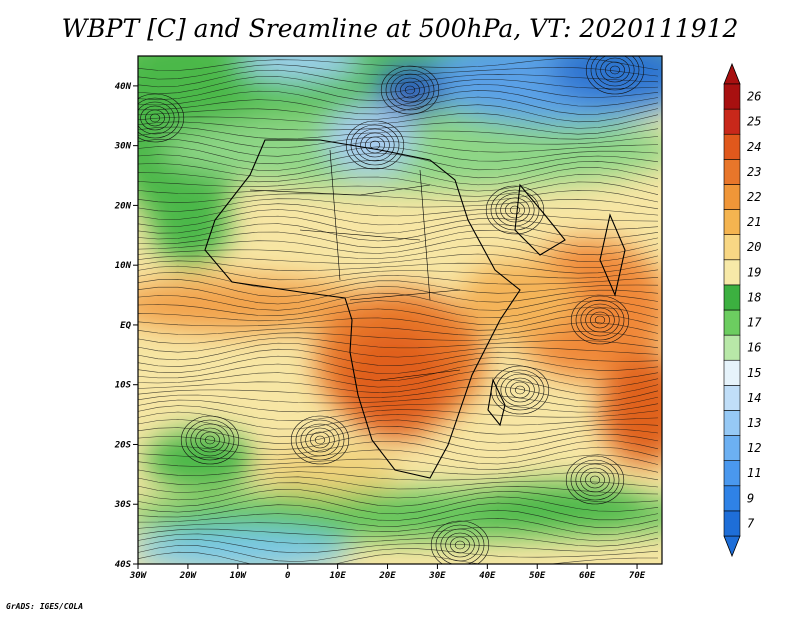 This screenshot has width=800, height=618. What do you see at coordinates (437, 576) in the screenshot?
I see `lon-tick-label: 30E` at bounding box center [437, 576].